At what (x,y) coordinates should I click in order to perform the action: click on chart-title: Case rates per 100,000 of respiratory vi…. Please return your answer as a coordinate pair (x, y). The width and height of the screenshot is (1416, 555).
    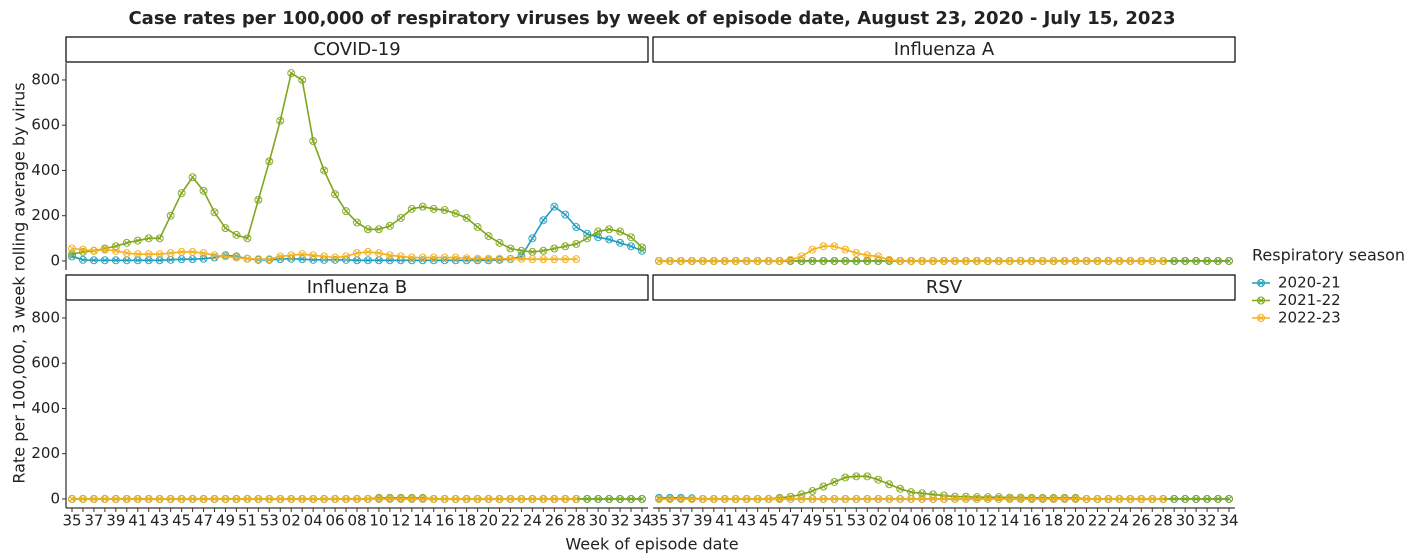
    Looking at the image, I should click on (651, 18).